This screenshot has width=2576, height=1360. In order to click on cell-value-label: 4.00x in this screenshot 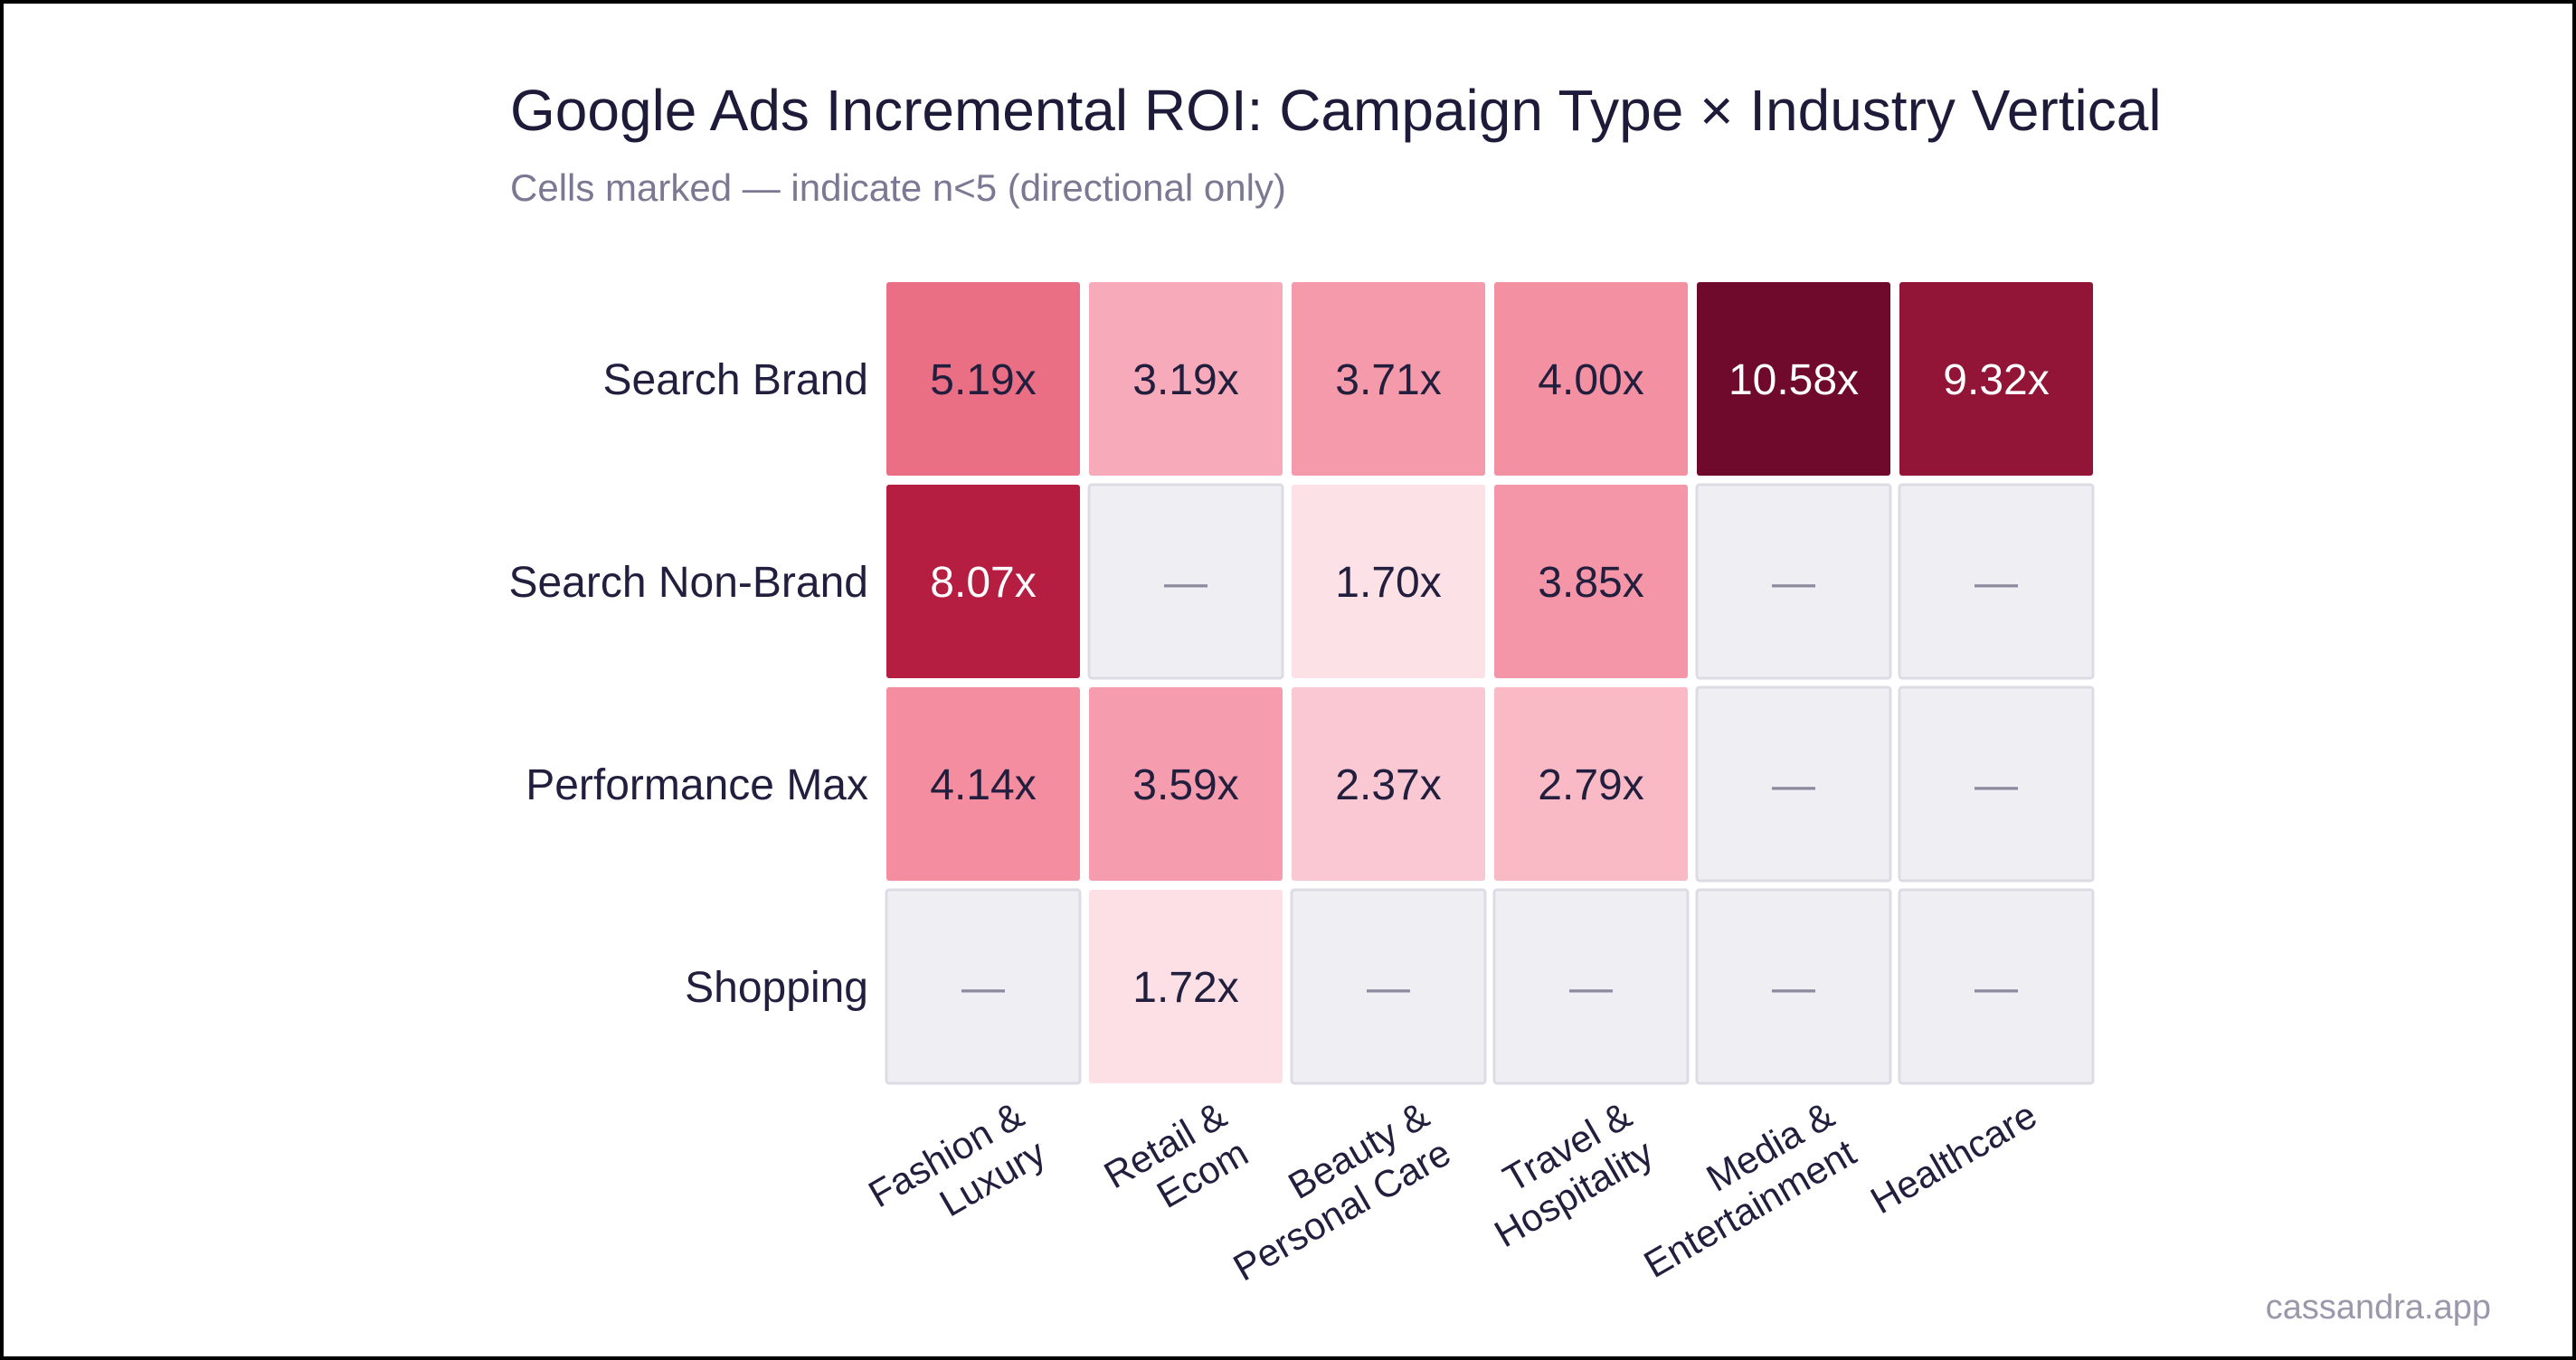, I will do `click(1590, 380)`.